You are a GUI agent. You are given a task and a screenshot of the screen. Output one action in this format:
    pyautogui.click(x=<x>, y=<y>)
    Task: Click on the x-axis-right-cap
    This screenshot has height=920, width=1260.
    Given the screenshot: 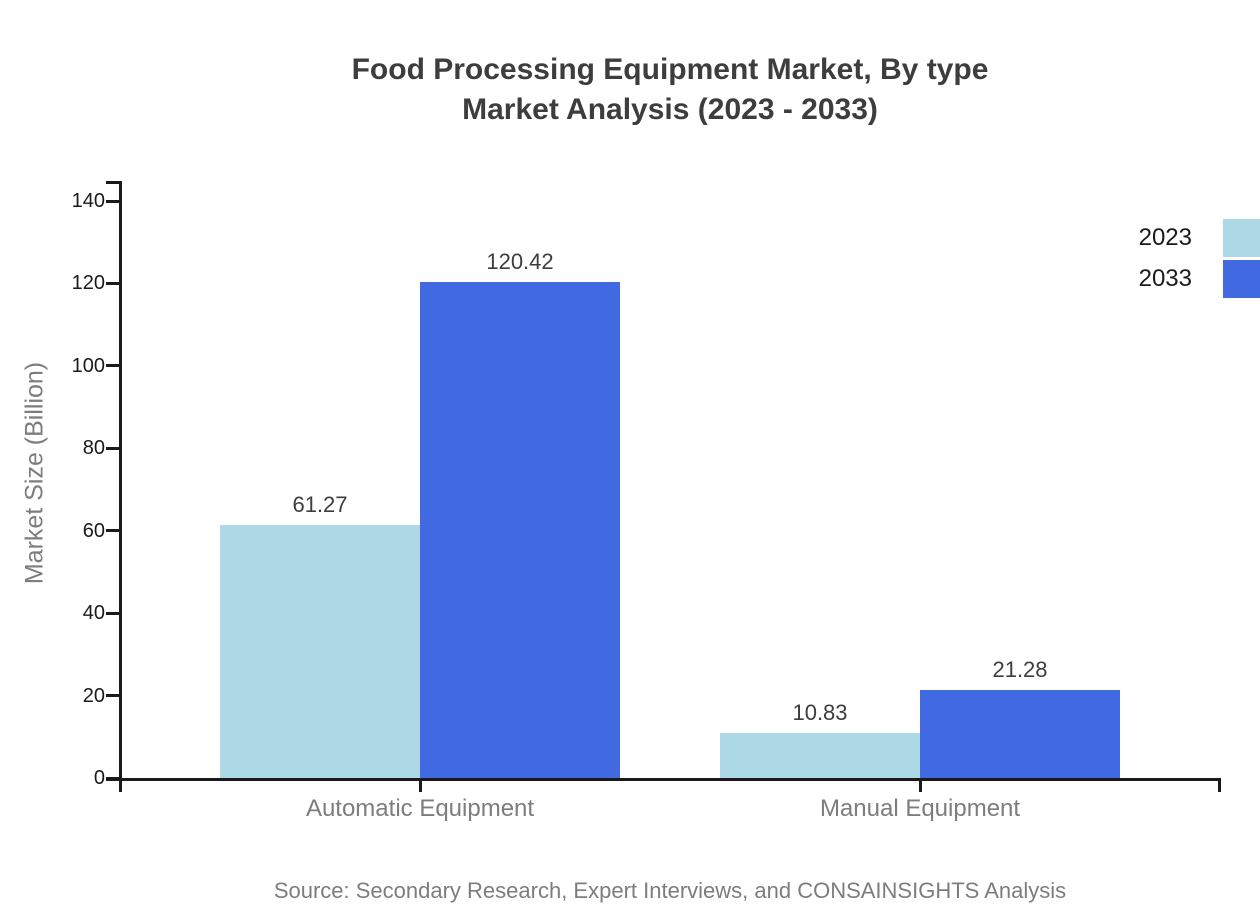 What is the action you would take?
    pyautogui.click(x=1219, y=785)
    